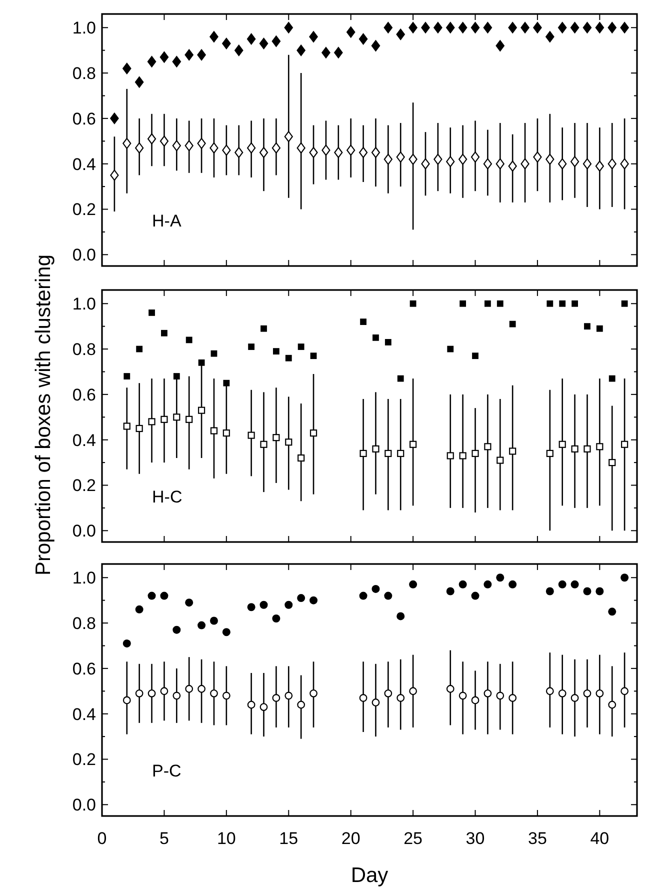  I want to click on x-tick-label: 20, so click(350, 838).